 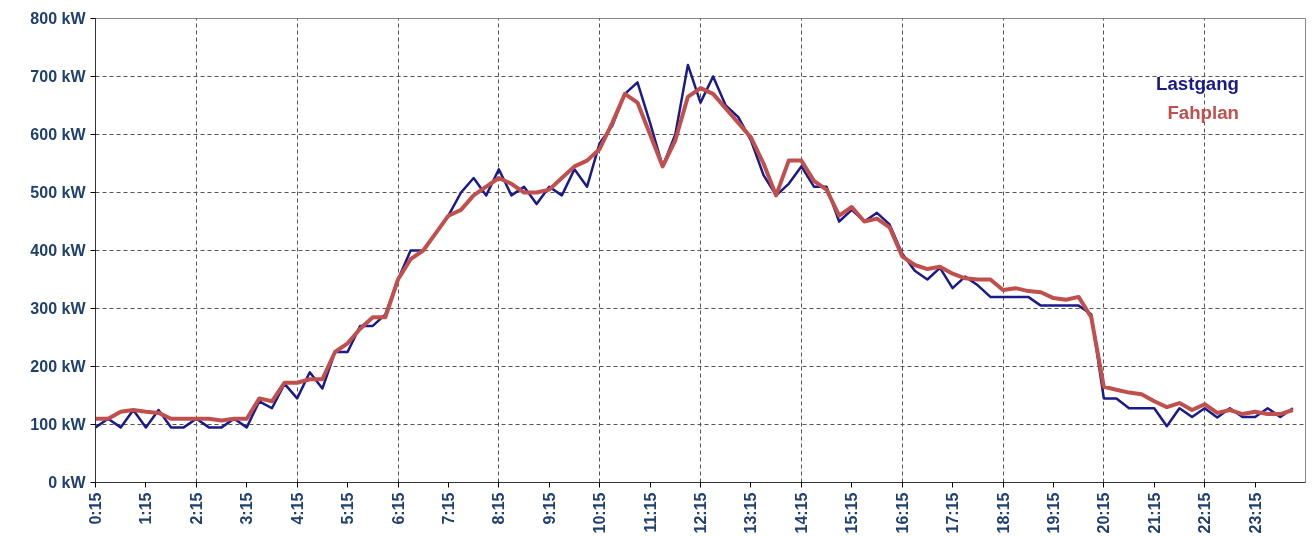 What do you see at coordinates (58, 18) in the screenshot?
I see `y-tick-label: 800 kW` at bounding box center [58, 18].